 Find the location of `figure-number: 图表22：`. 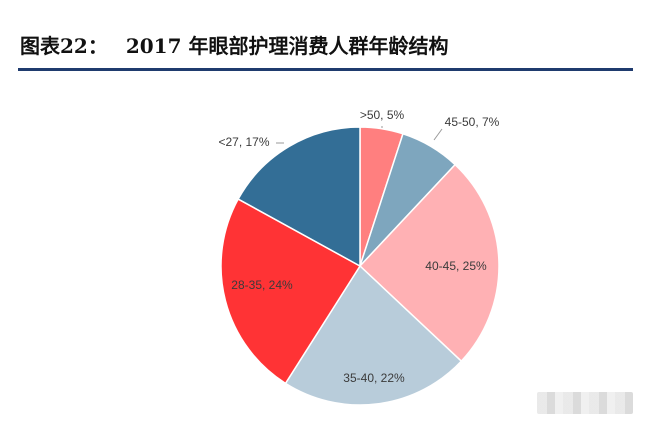

figure-number: 图表22： is located at coordinates (64, 46).